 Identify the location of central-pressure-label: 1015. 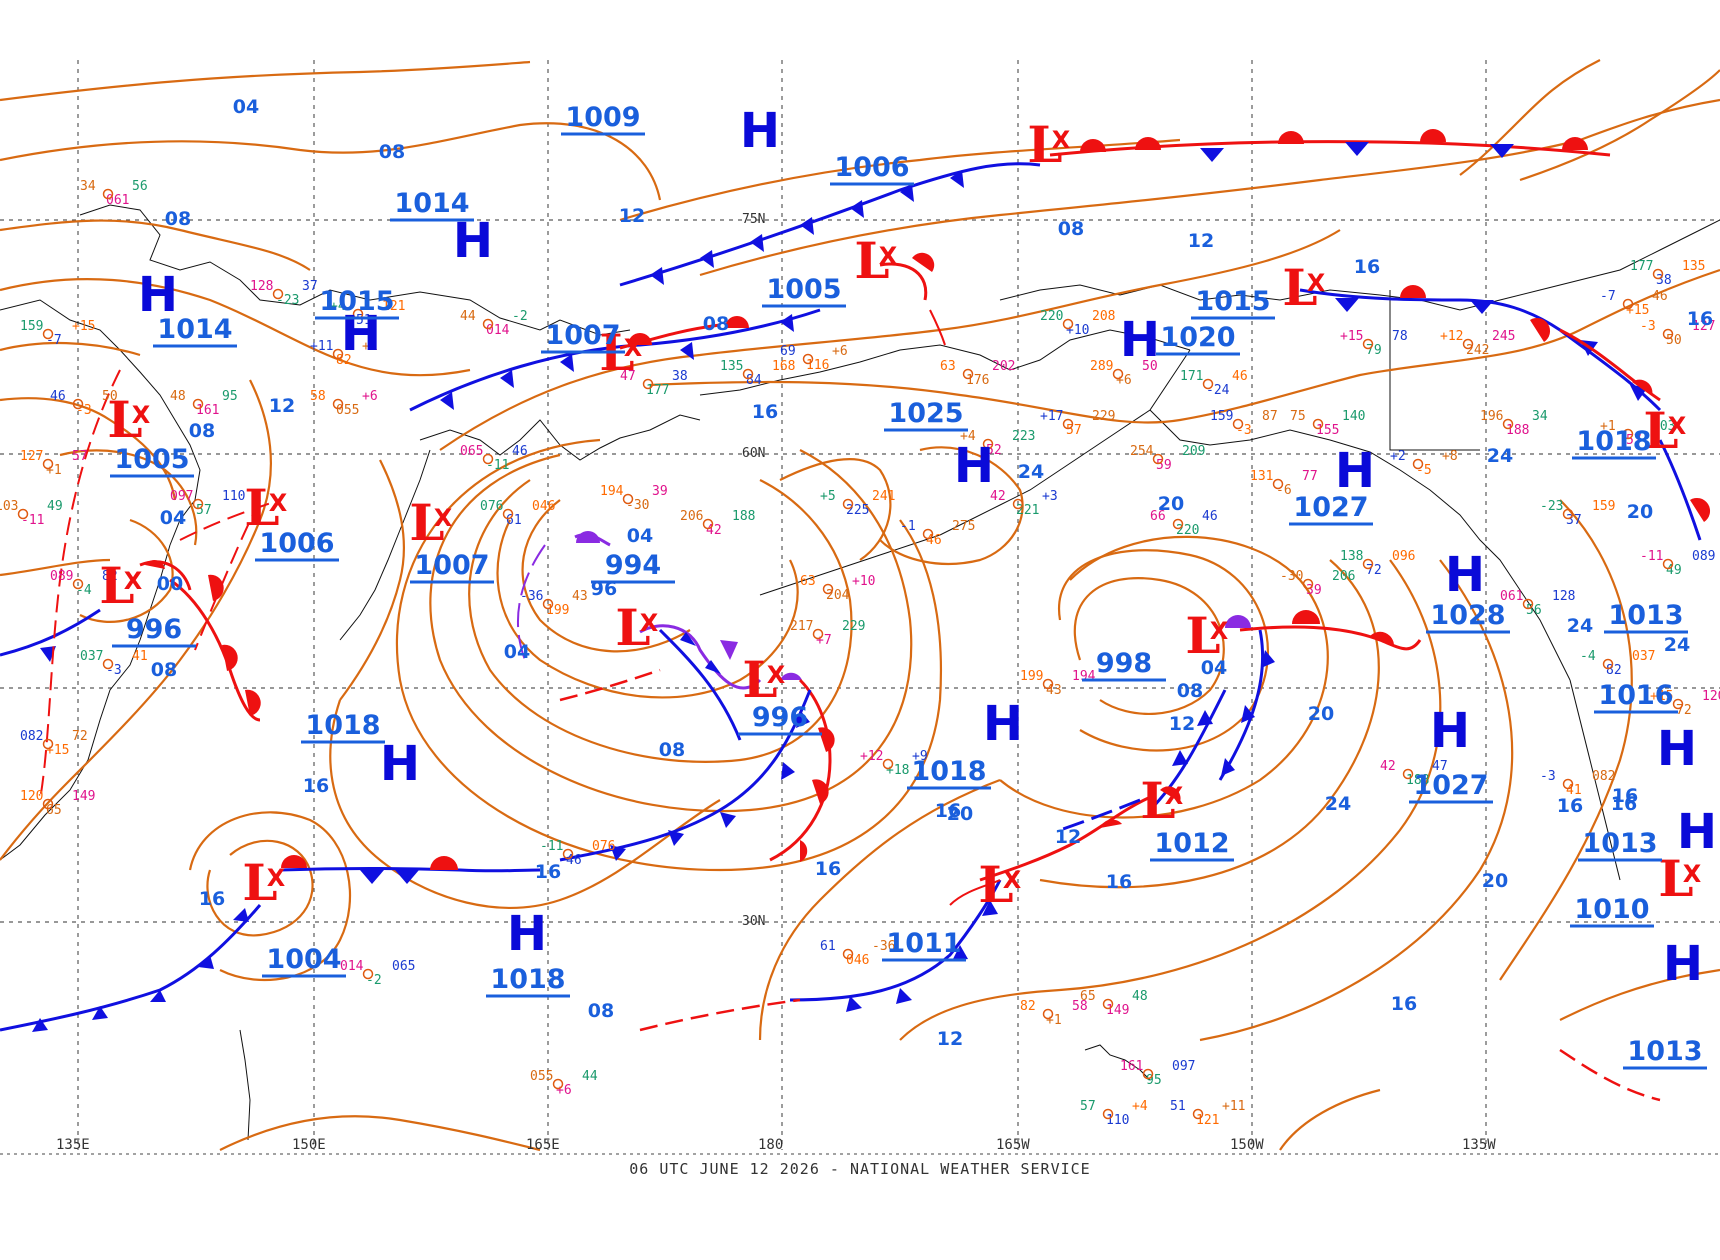
(1232, 301).